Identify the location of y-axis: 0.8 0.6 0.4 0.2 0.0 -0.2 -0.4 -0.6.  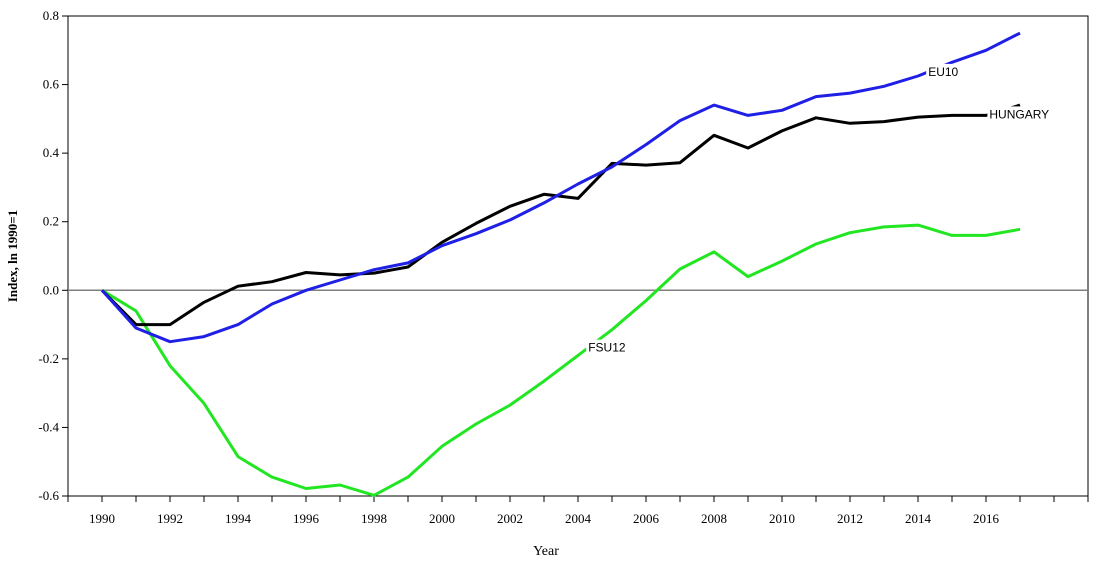
(53, 255).